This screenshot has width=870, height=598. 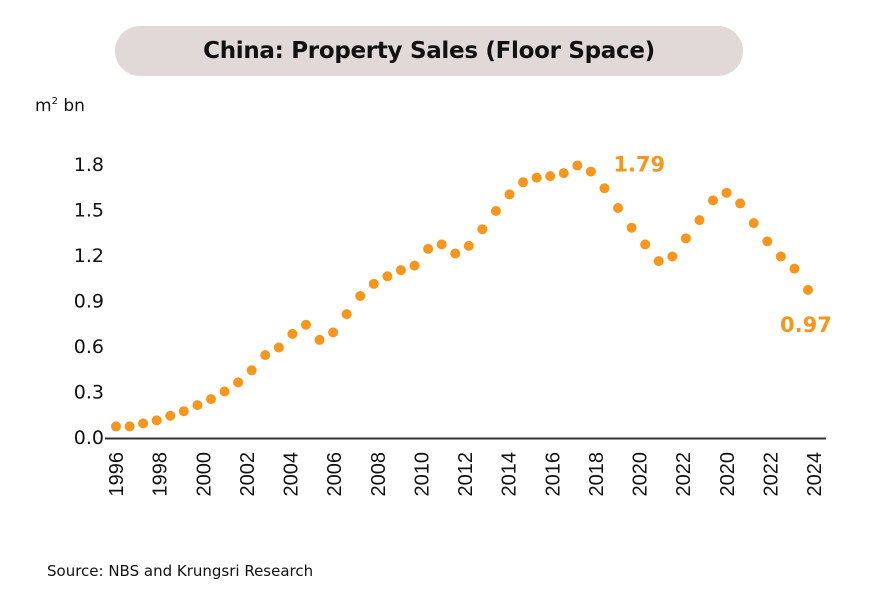 I want to click on y-tick-label: 1.2, so click(x=89, y=256).